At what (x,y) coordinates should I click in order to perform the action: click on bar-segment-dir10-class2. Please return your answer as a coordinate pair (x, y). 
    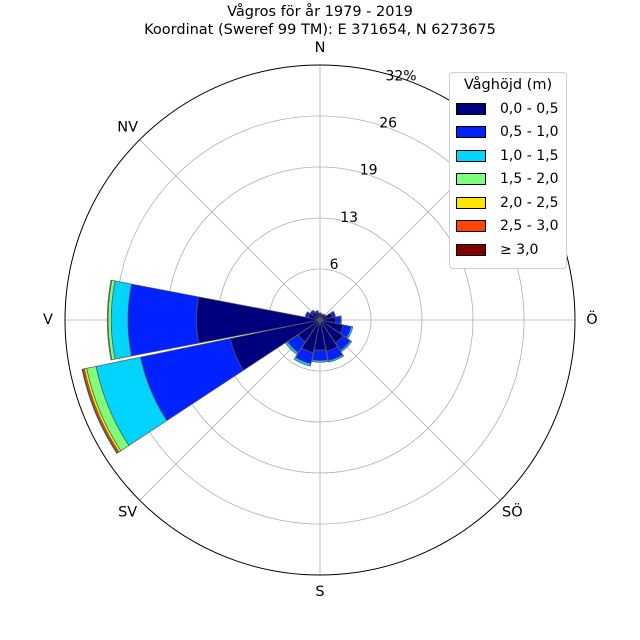
    Looking at the image, I should click on (292, 348).